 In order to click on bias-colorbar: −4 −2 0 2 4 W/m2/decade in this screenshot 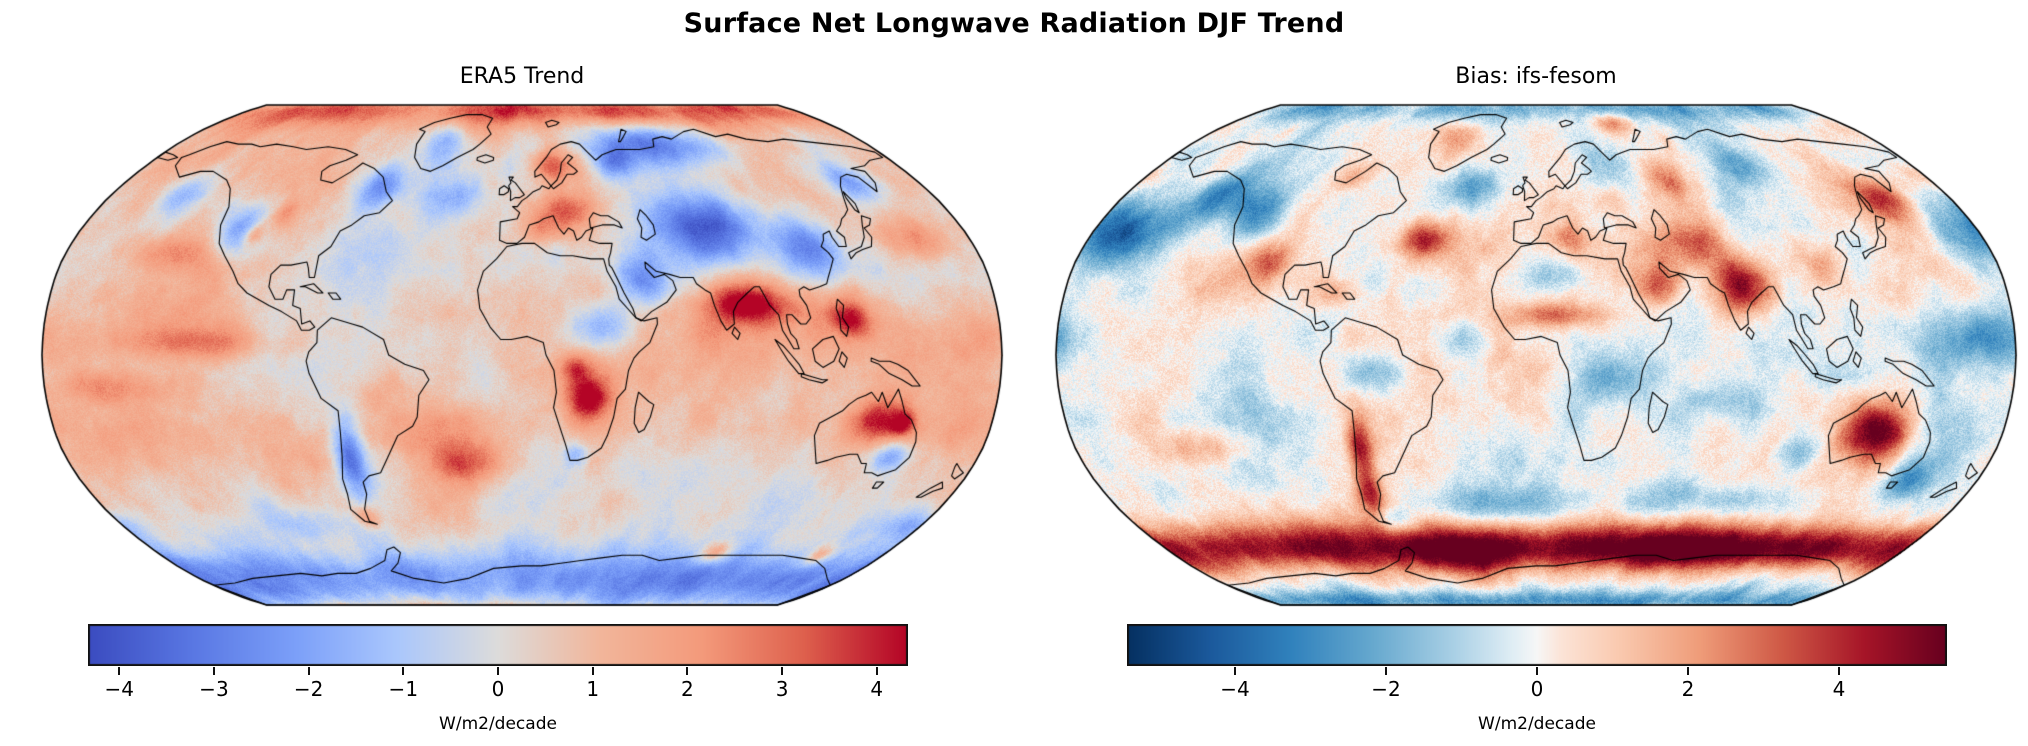, I will do `click(1537, 685)`.